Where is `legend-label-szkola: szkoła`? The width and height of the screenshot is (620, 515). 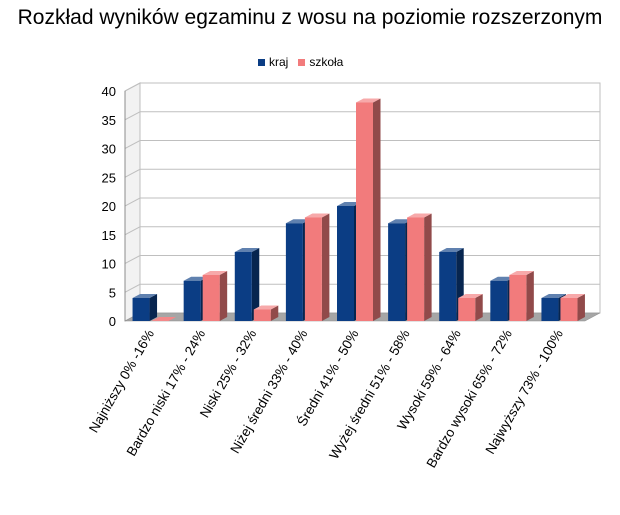
legend-label-szkola: szkoła is located at coordinates (326, 62).